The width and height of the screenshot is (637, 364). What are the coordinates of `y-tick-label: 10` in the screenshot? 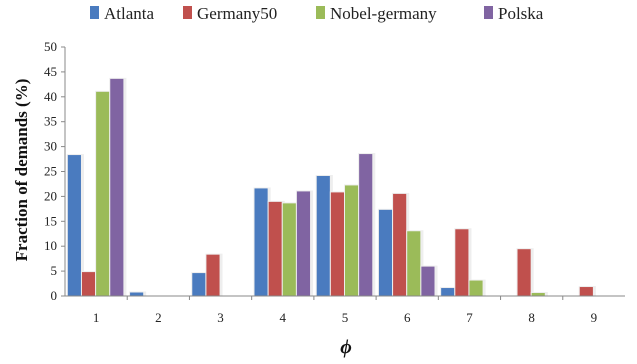 It's located at (50, 245).